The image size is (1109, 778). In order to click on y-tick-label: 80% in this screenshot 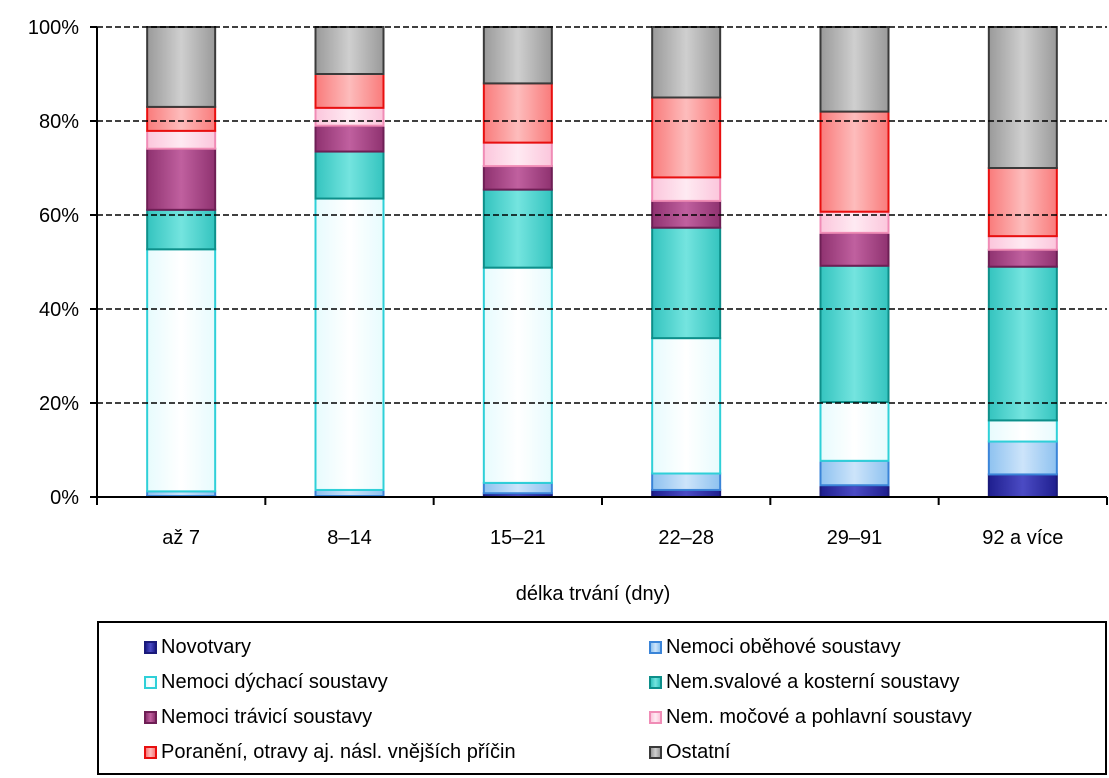, I will do `click(59, 122)`.